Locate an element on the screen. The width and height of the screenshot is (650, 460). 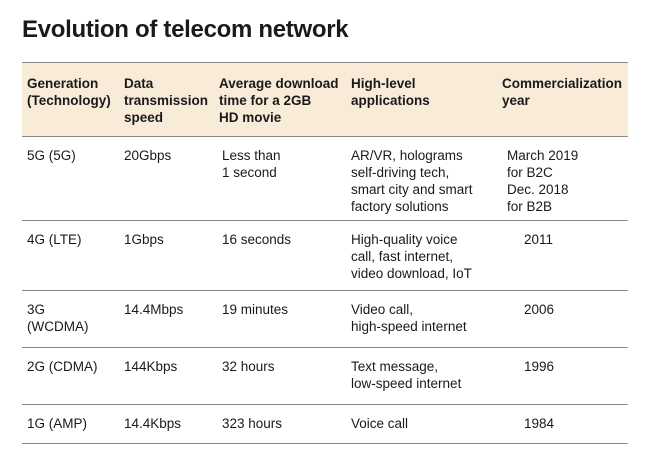
cell-text: 1G (AMP) is located at coordinates (57, 423).